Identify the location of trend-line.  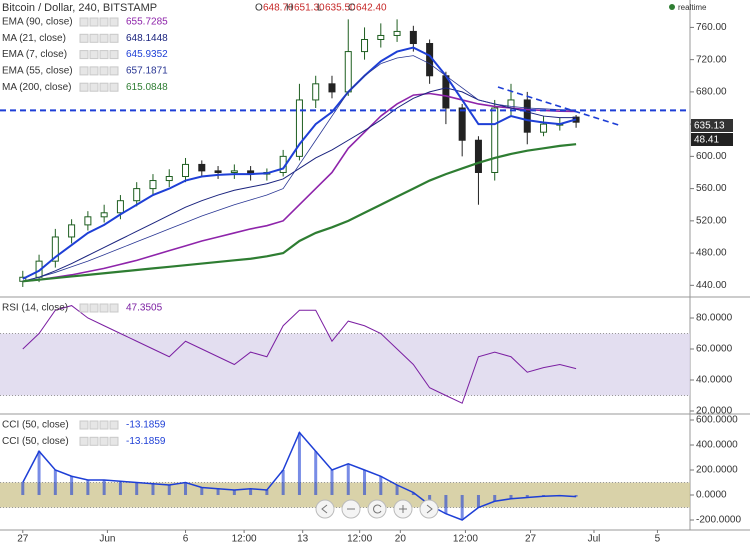
(558, 106).